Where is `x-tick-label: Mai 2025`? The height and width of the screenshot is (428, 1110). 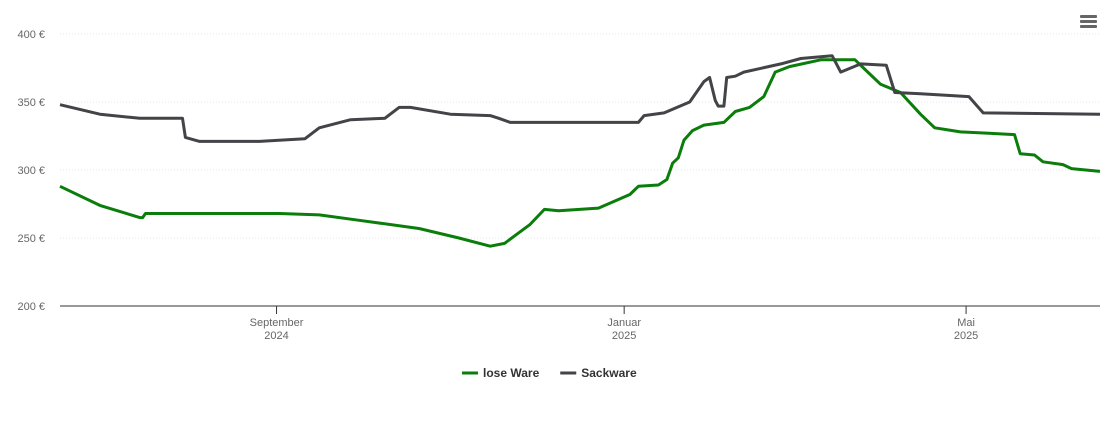
x-tick-label: Mai 2025 is located at coordinates (966, 329).